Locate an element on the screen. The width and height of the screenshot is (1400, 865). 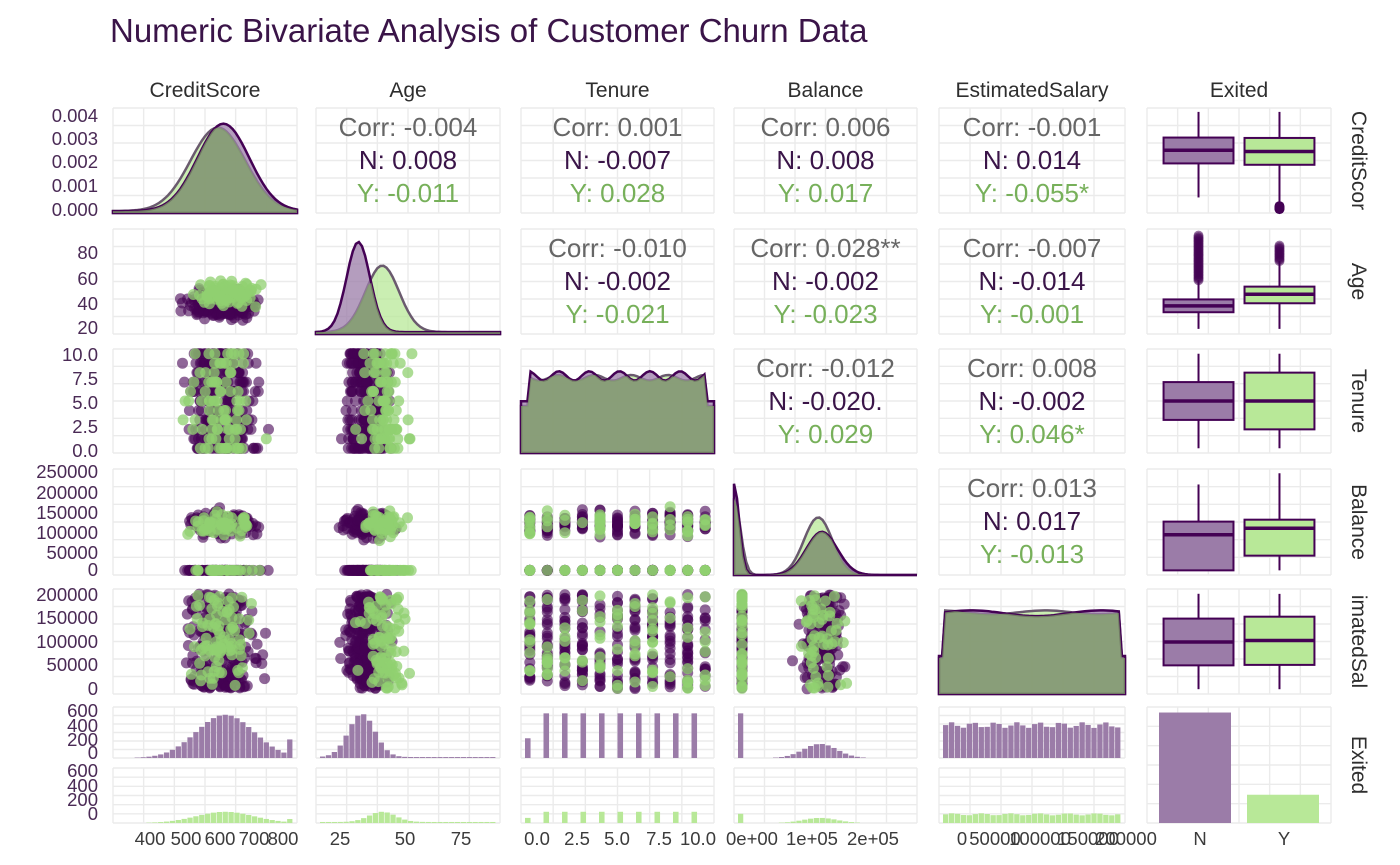
panel-estimatedsalary-exited is located at coordinates (1239, 641).